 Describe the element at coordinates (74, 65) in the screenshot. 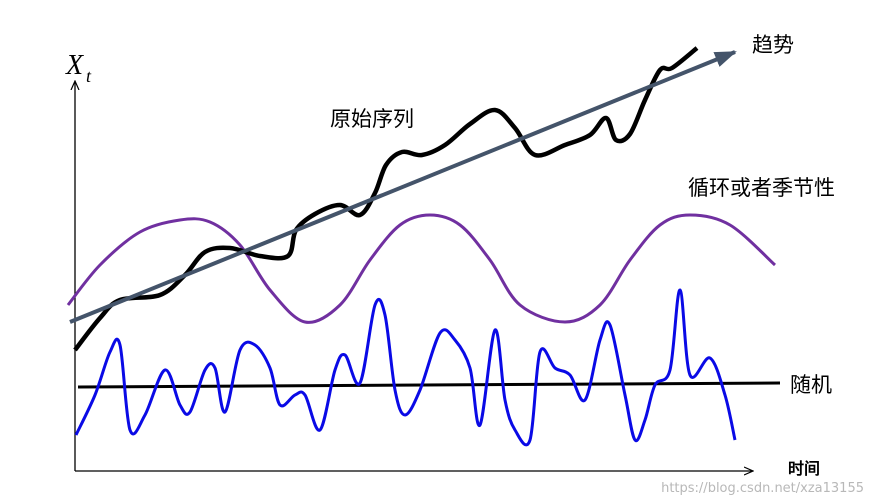

I see `y-axis-label: X` at that location.